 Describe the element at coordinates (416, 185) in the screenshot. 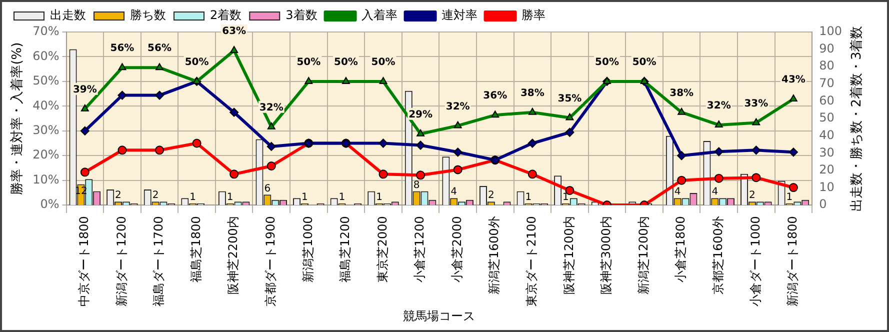

I see `data-label: 8` at that location.